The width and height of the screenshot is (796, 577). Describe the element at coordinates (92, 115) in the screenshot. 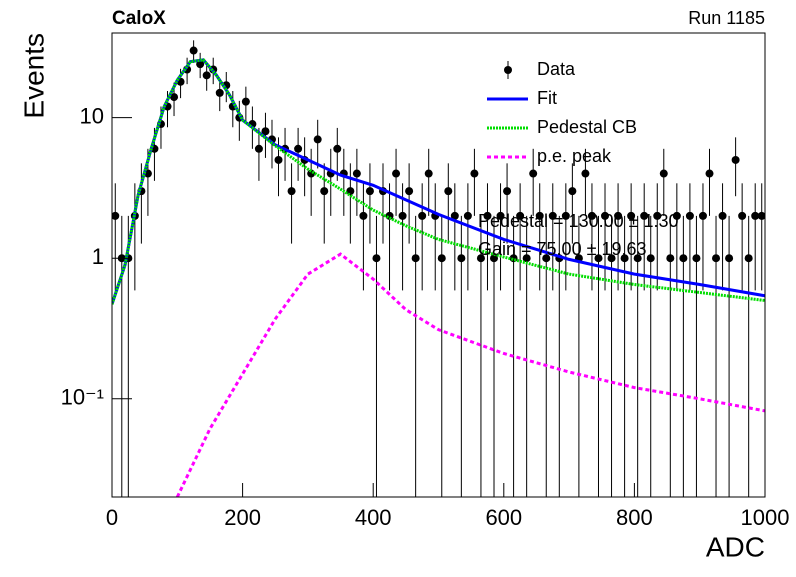

I see `y-tick-label: 10` at that location.